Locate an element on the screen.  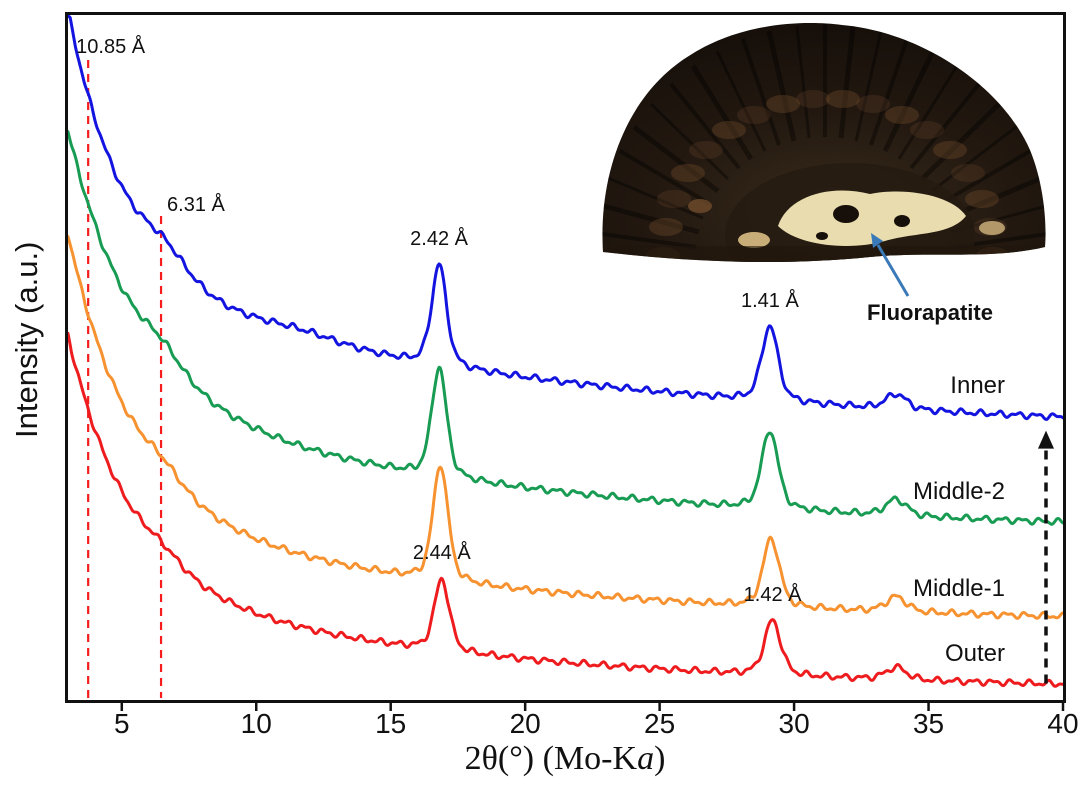
x-tick-label-5: 5 is located at coordinates (121, 723).